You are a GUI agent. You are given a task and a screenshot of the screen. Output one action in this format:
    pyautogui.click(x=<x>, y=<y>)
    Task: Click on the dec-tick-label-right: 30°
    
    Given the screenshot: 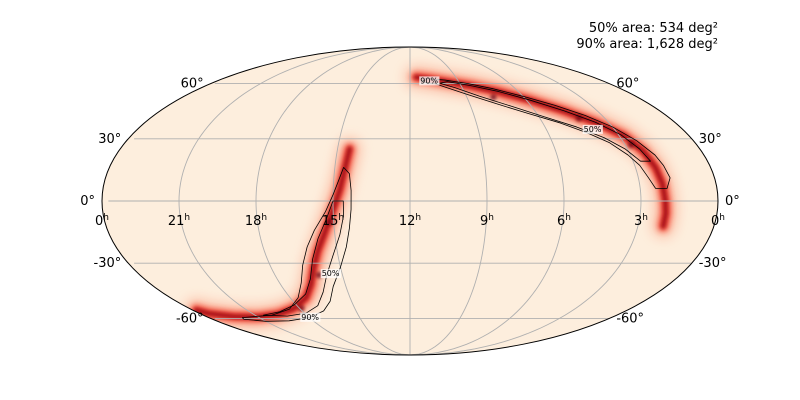 What is the action you would take?
    pyautogui.click(x=710, y=139)
    